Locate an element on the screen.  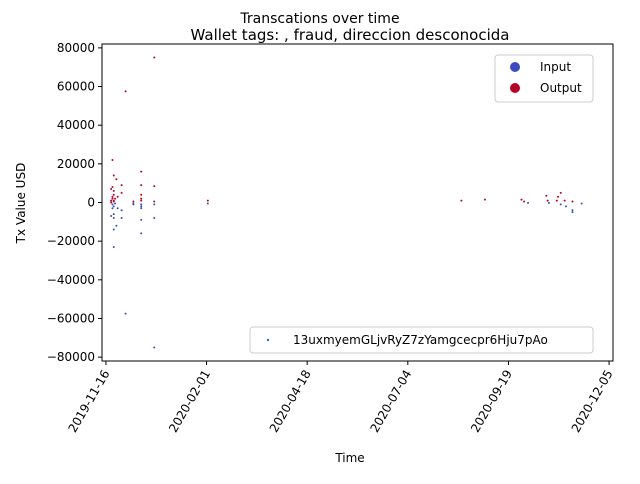
legend-address-box is located at coordinates (421, 340).